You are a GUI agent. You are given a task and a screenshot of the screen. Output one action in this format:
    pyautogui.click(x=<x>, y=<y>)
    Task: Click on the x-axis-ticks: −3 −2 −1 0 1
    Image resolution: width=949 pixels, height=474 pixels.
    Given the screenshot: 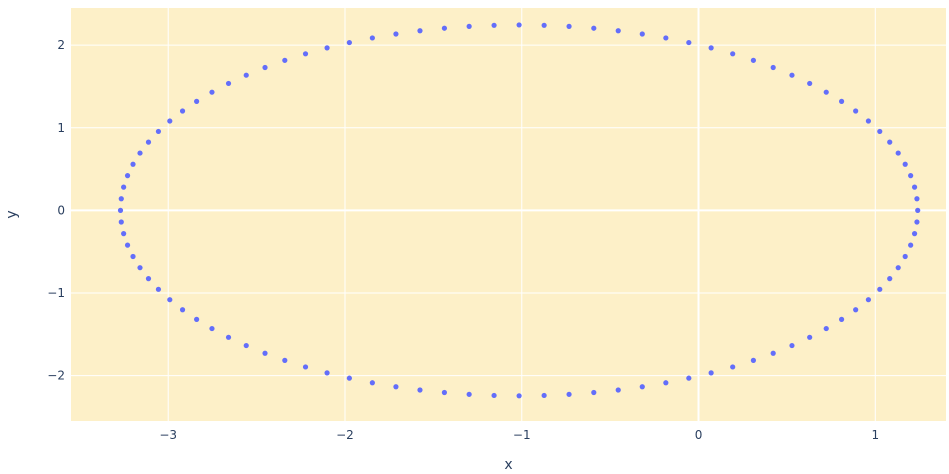 What is the action you would take?
    pyautogui.click(x=519, y=435)
    